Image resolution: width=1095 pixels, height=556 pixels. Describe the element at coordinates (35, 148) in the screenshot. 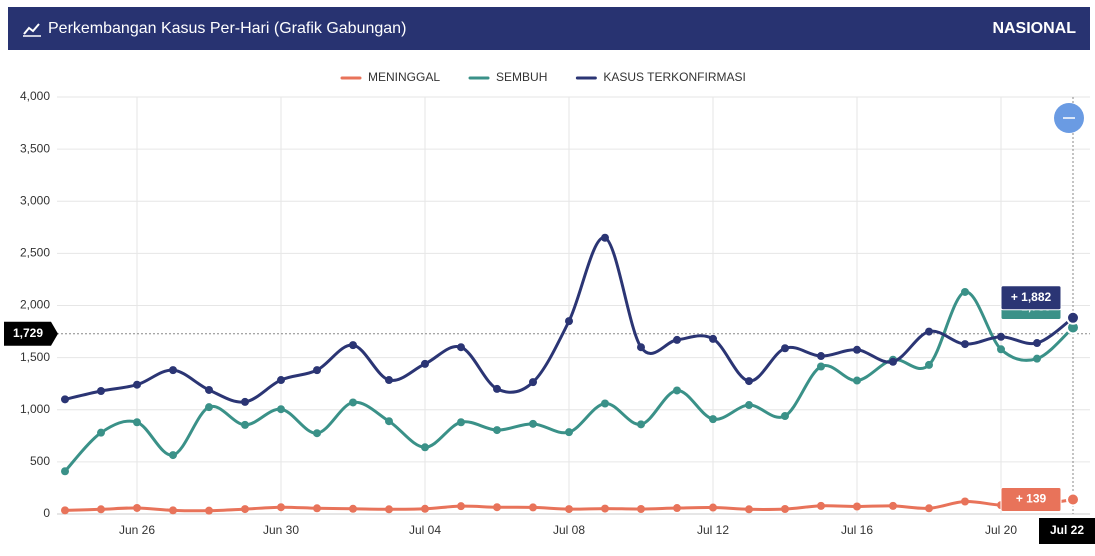

I see `y-tick-label: 3,500` at that location.